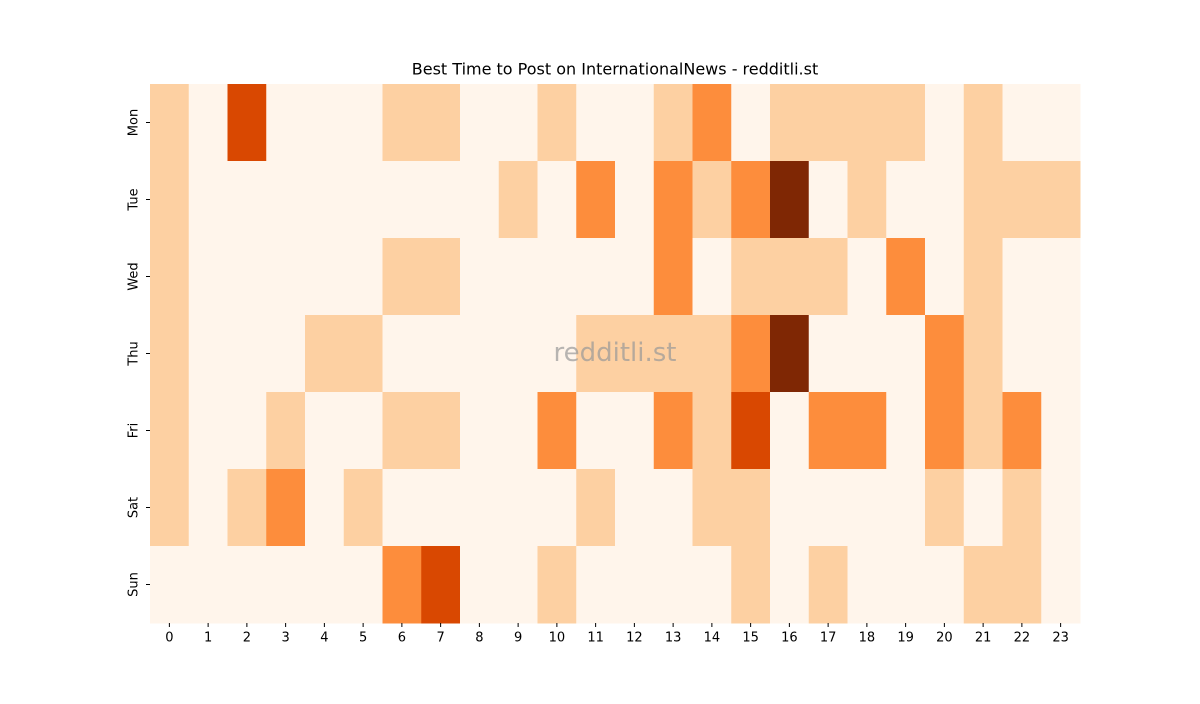 This screenshot has height=704, width=1200. What do you see at coordinates (867, 638) in the screenshot?
I see `x-tick-label: 18` at bounding box center [867, 638].